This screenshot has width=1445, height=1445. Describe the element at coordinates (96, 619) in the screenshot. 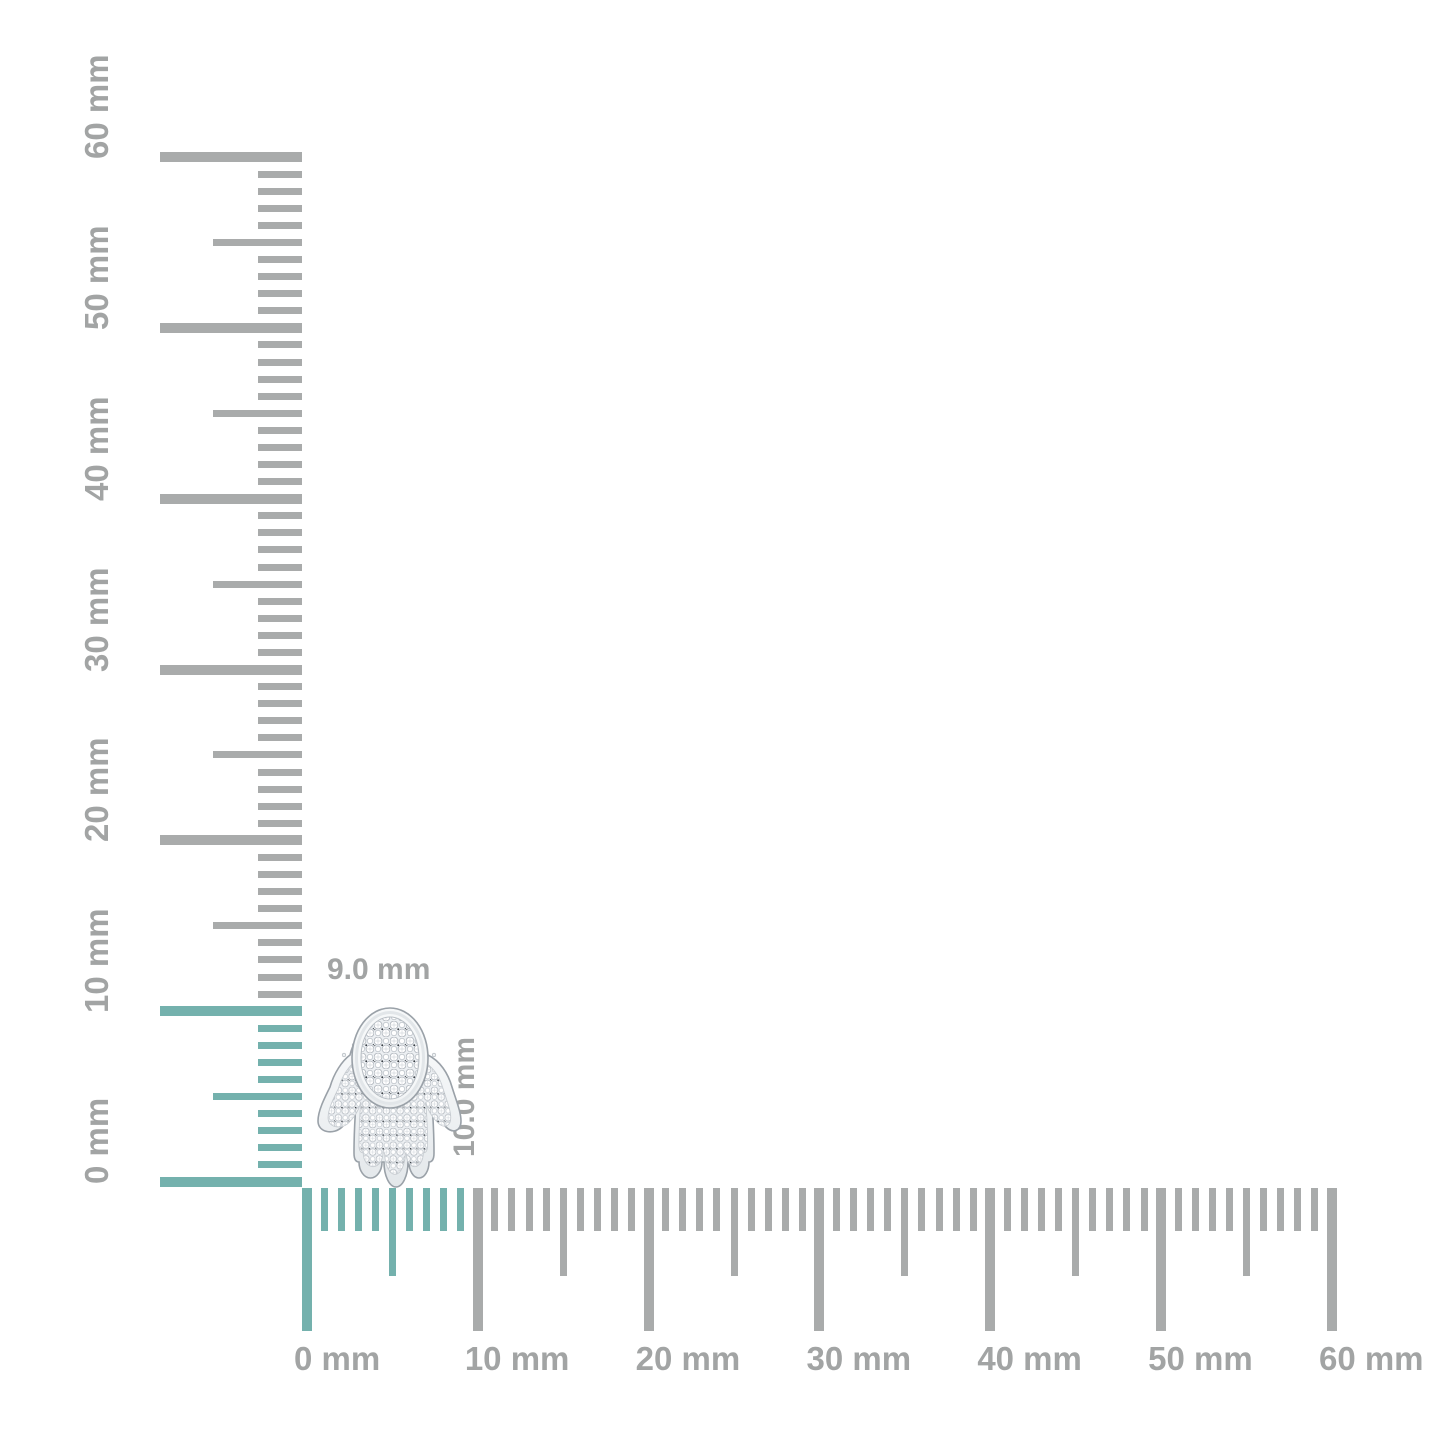

I see `vertical-ruler-label: 30 mm` at that location.